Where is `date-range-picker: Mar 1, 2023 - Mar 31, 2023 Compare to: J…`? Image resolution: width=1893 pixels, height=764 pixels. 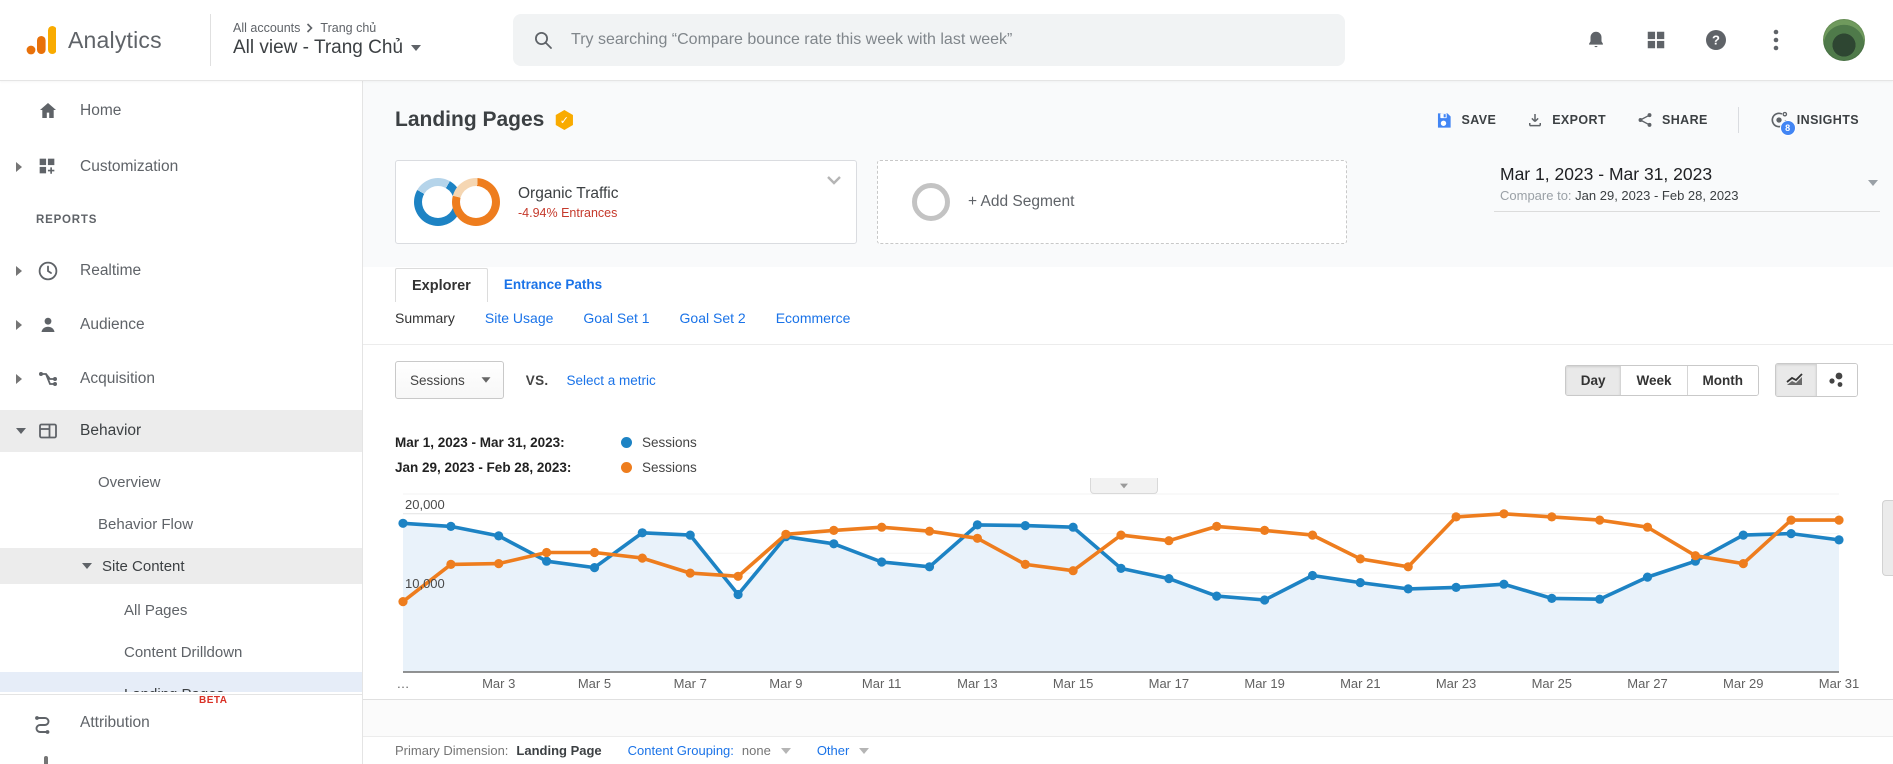
date-range-picker: Mar 1, 2023 - Mar 31, 2023 Compare to: J… is located at coordinates (1687, 186).